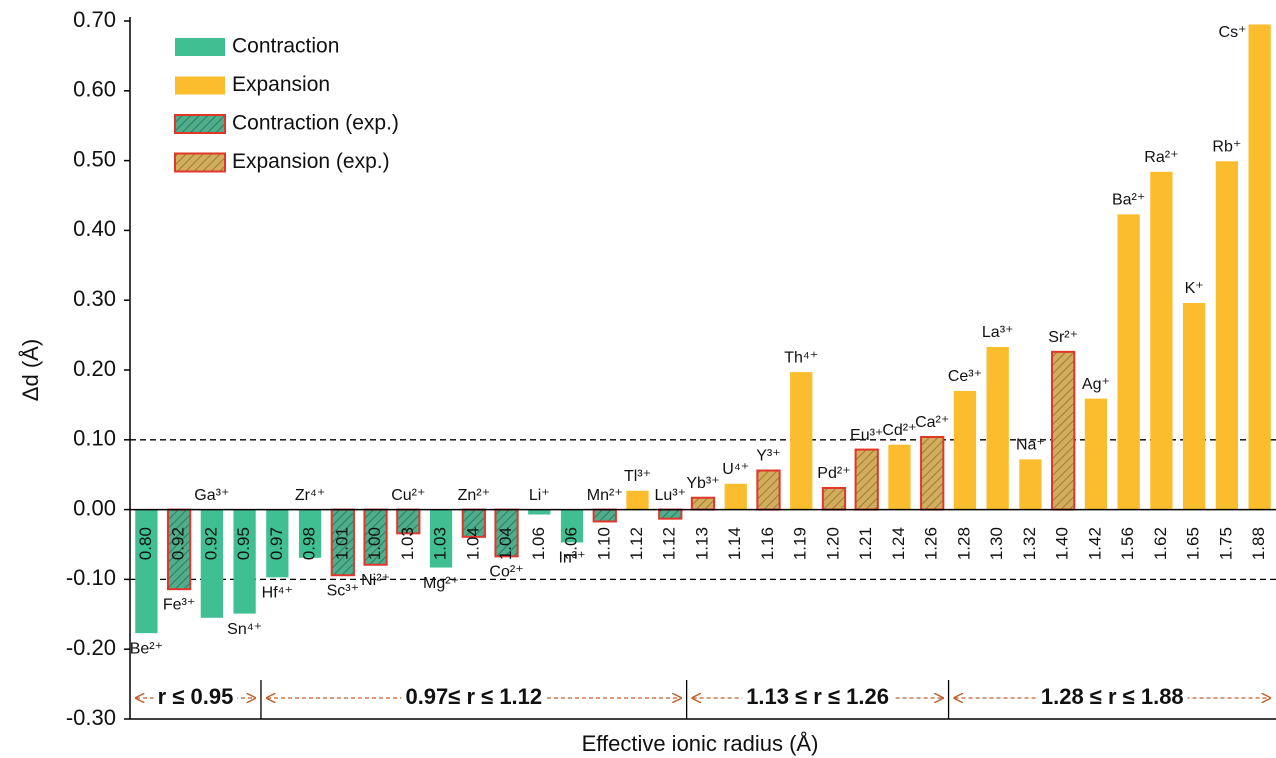 This screenshot has width=1276, height=758. I want to click on x-tick-label: 1.10, so click(603, 543).